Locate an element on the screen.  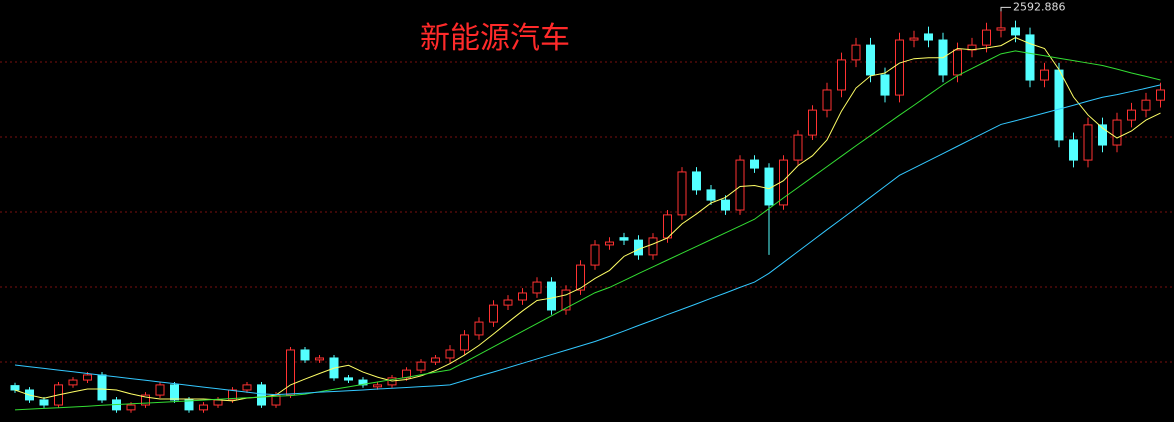
chart-title: 新能源汽车 is located at coordinates (495, 38).